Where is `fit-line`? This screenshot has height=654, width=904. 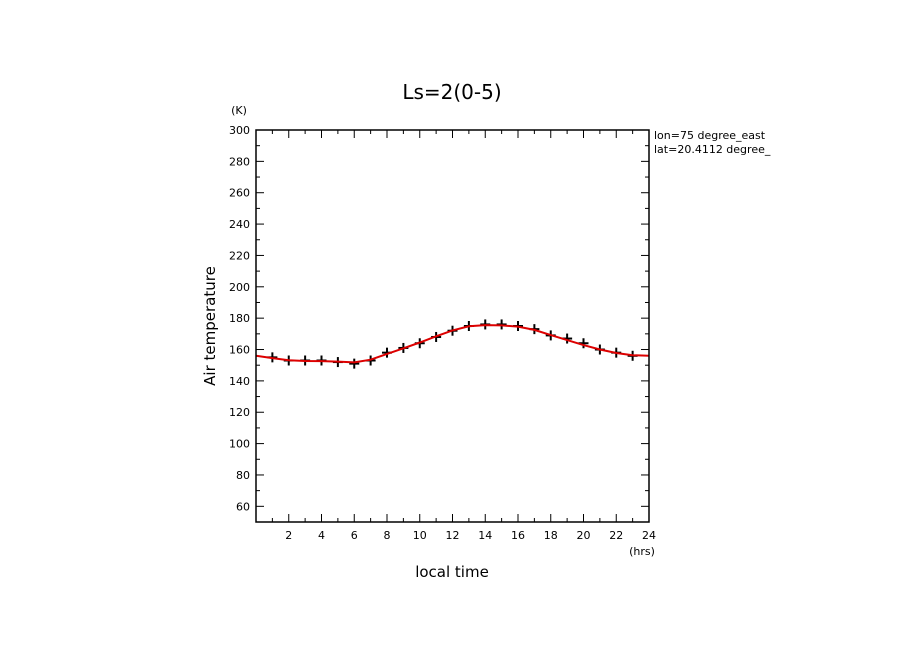
fit-line is located at coordinates (452, 344).